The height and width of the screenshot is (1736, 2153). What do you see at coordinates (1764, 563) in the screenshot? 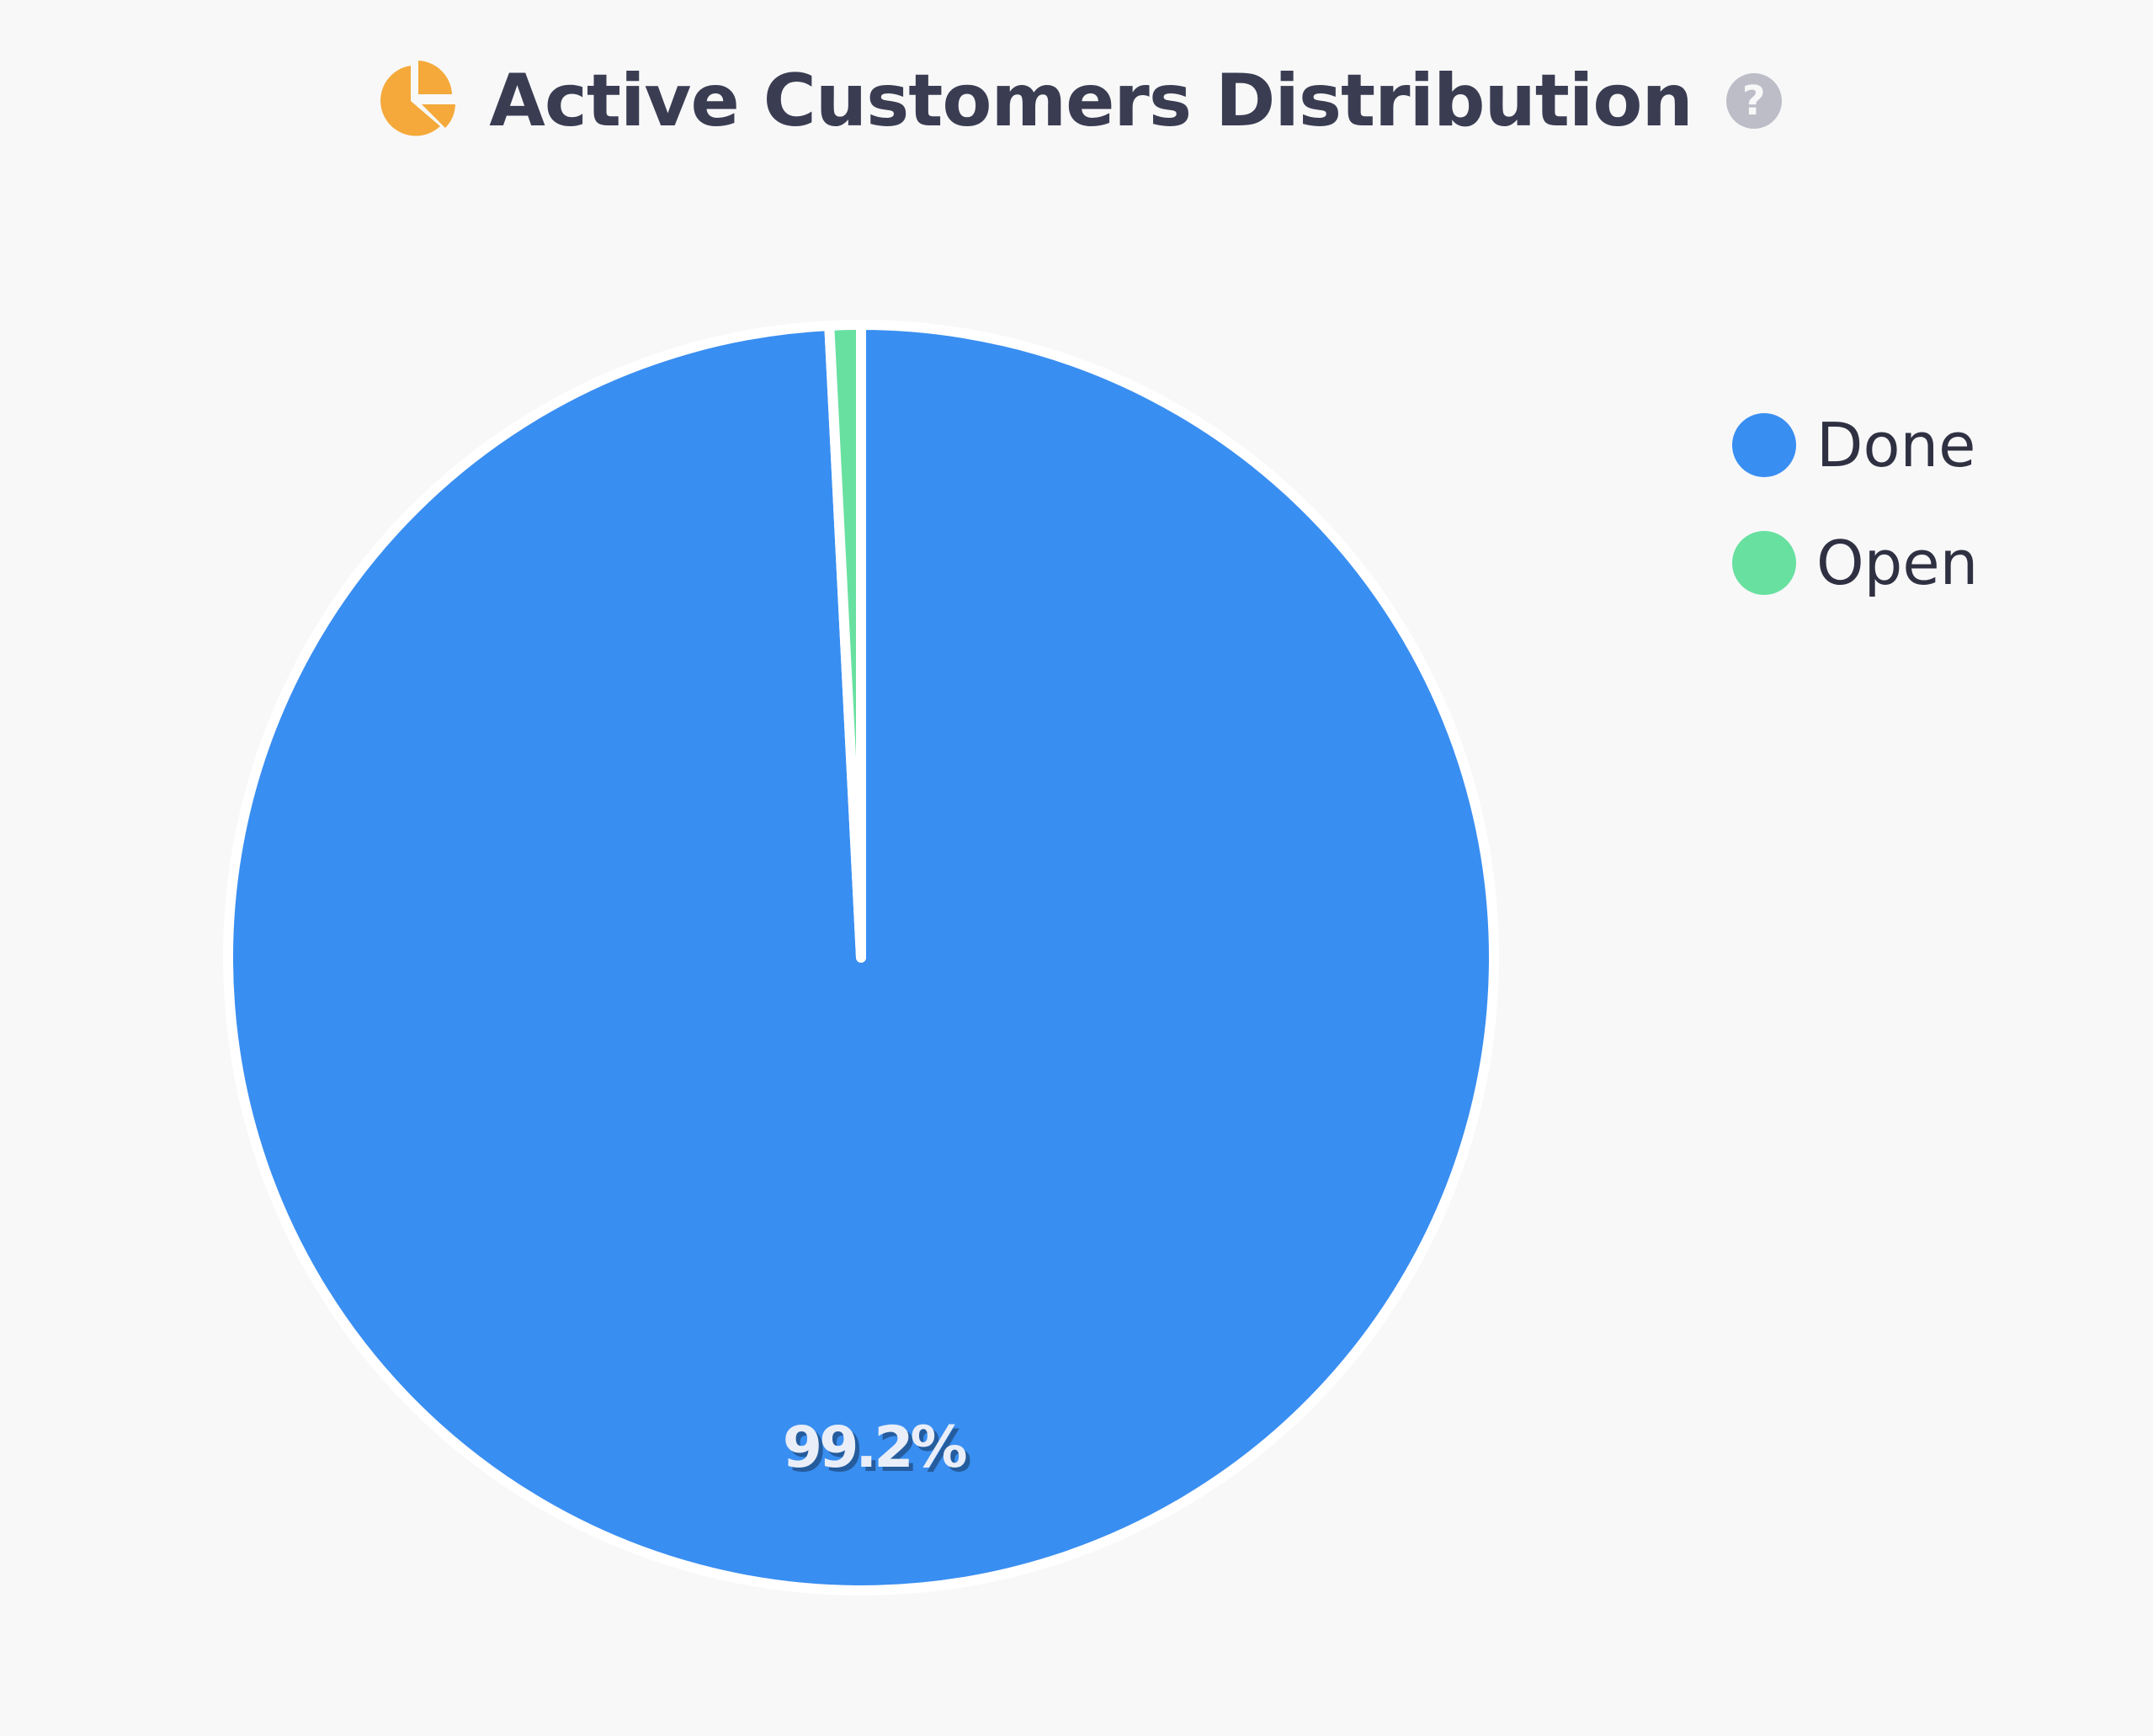
I see `legend-swatch-open` at bounding box center [1764, 563].